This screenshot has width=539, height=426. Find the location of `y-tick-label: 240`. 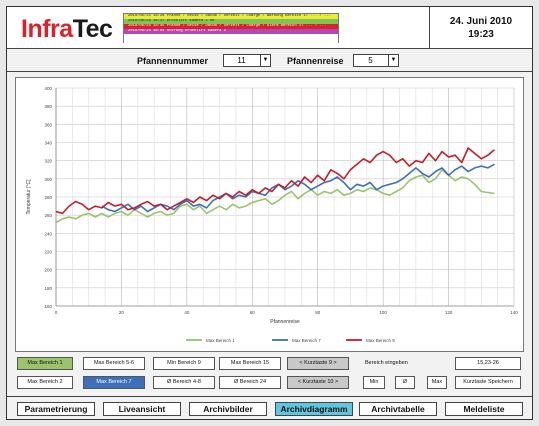

y-tick-label: 240 is located at coordinates (48, 233).